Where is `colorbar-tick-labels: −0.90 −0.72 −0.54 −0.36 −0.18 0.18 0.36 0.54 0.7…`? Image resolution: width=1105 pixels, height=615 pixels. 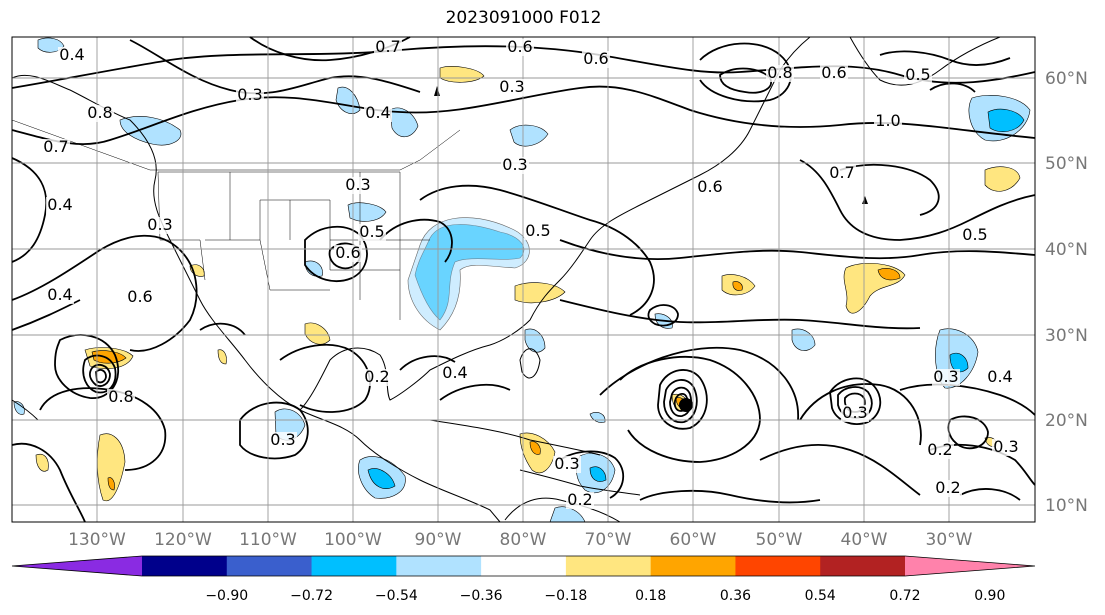
colorbar-tick-labels: −0.90 −0.72 −0.54 −0.36 −0.18 0.18 0.36 0.54 0.7… is located at coordinates (605, 596).